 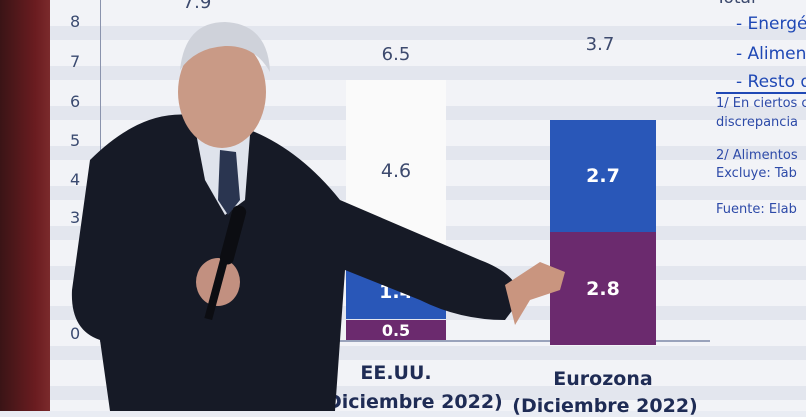 I want to click on y-tick: 8, so click(x=75, y=21).